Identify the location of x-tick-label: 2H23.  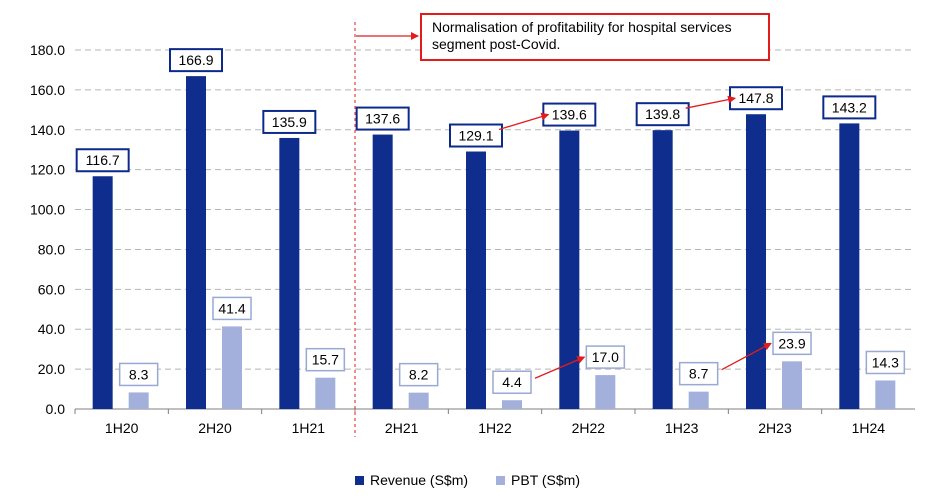
(775, 428).